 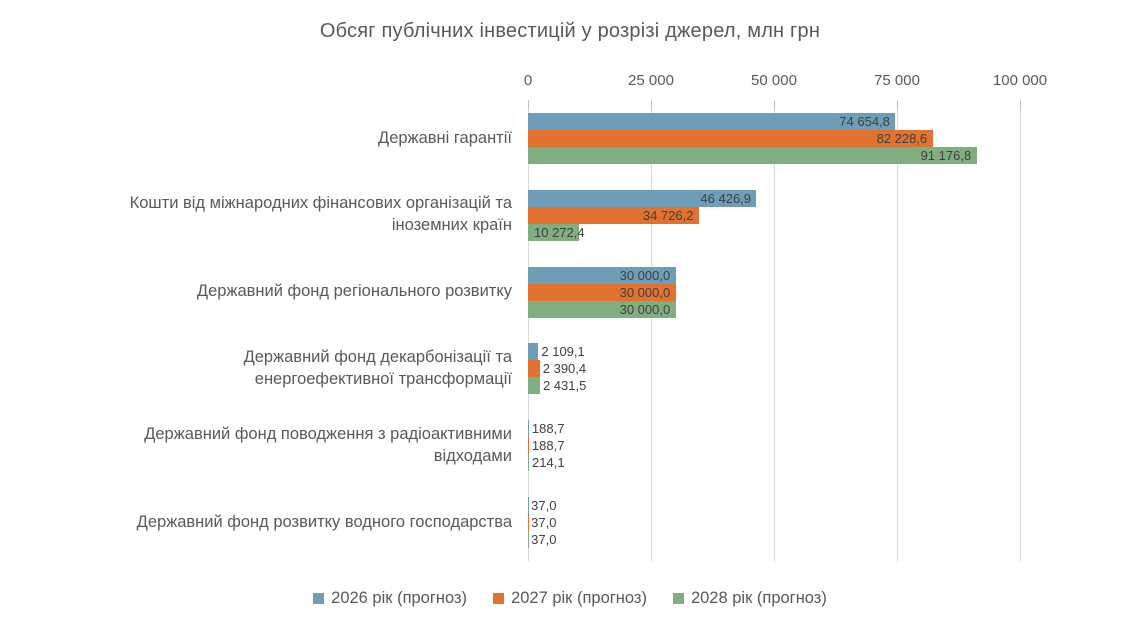 What do you see at coordinates (726, 198) in the screenshot?
I see `bar-value-label: 46 426,9` at bounding box center [726, 198].